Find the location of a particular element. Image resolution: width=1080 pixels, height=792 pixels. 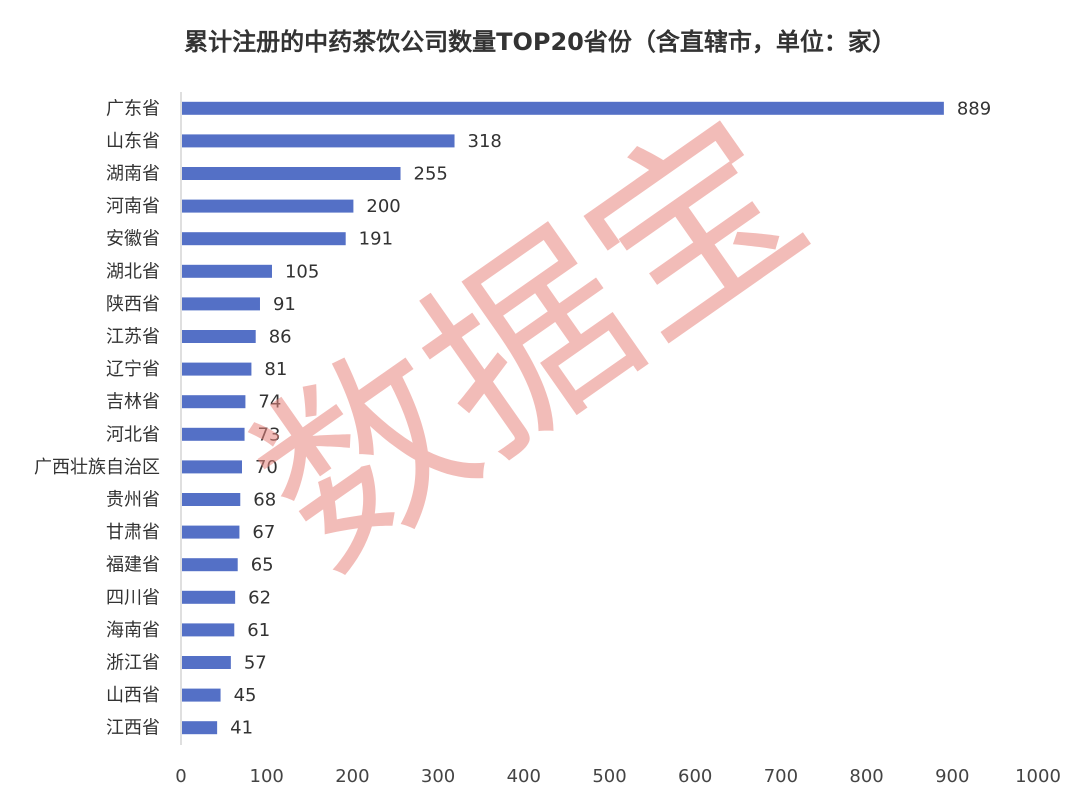

data-label: 318 is located at coordinates (485, 141).